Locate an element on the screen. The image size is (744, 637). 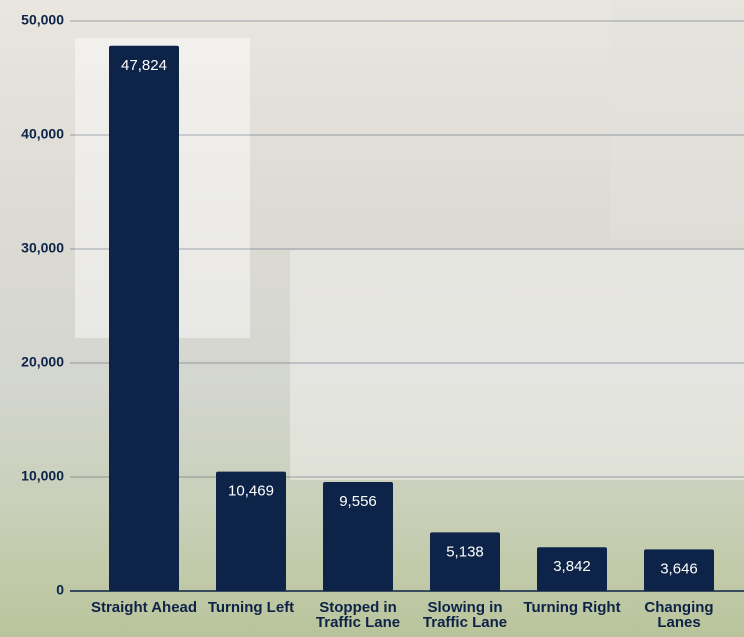
y-tick-label: 0 is located at coordinates (60, 590).